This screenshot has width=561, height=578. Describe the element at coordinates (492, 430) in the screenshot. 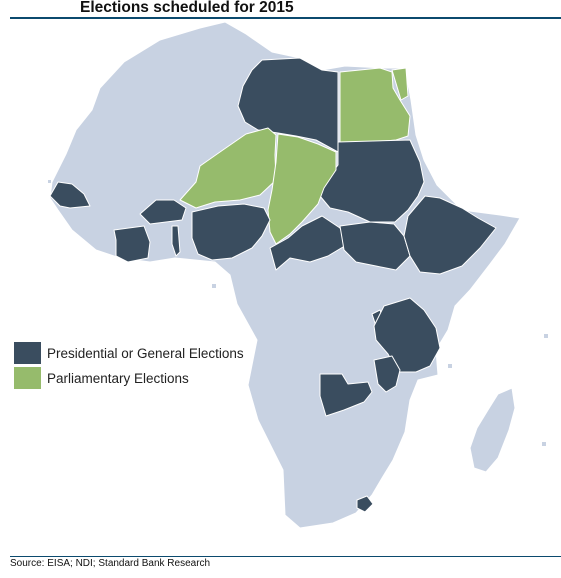

I see `madagascar` at that location.